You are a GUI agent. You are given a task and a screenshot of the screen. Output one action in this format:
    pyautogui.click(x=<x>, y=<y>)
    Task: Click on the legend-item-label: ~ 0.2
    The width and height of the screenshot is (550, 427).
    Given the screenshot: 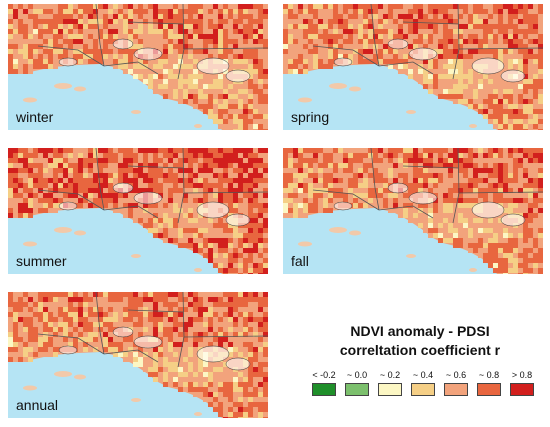 What is the action you would take?
    pyautogui.click(x=390, y=375)
    